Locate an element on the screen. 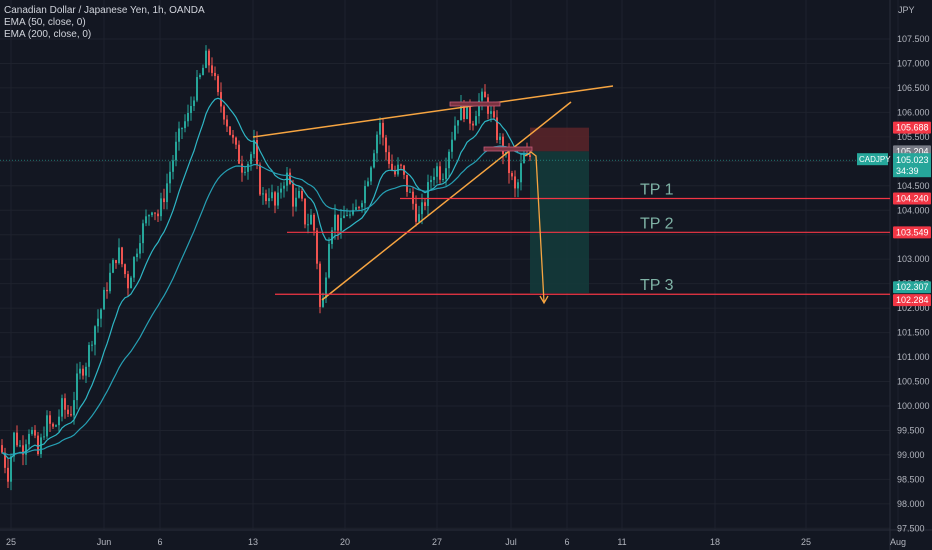  entry-marker is located at coordinates (508, 149).